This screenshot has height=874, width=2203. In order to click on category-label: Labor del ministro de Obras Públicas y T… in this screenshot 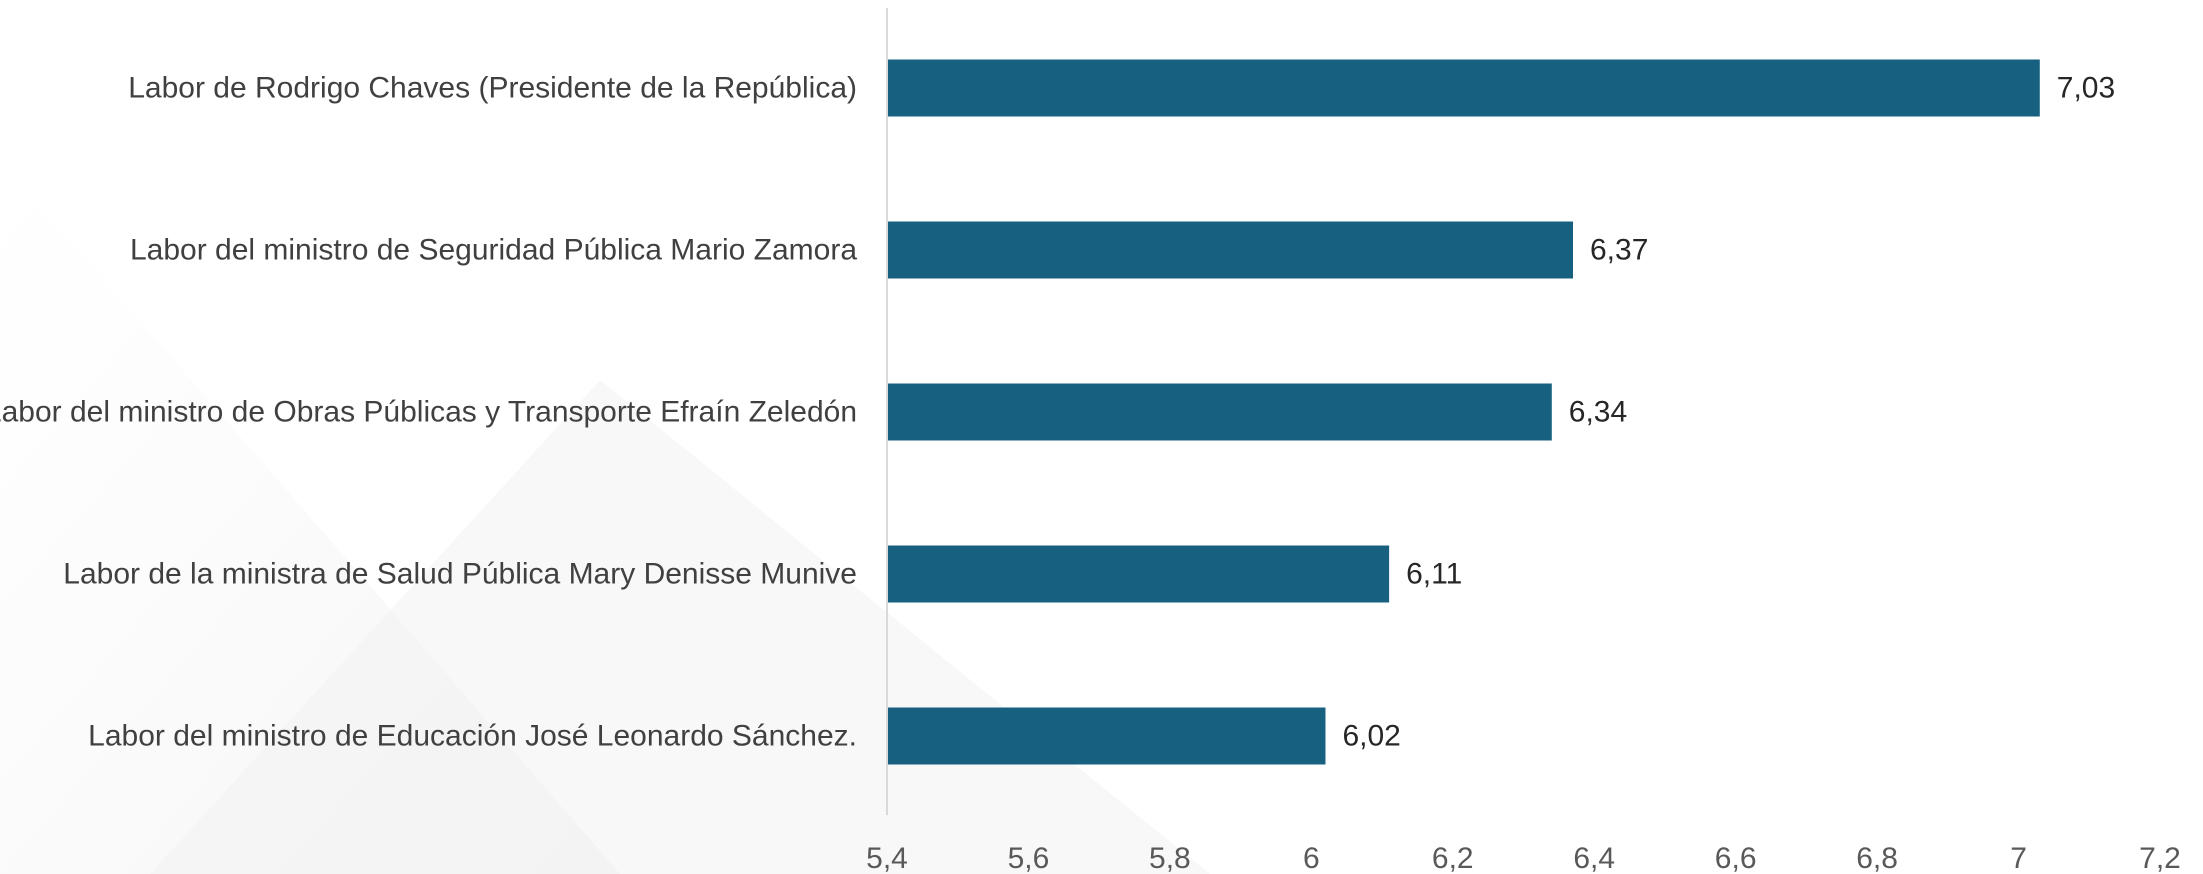, I will do `click(428, 412)`.